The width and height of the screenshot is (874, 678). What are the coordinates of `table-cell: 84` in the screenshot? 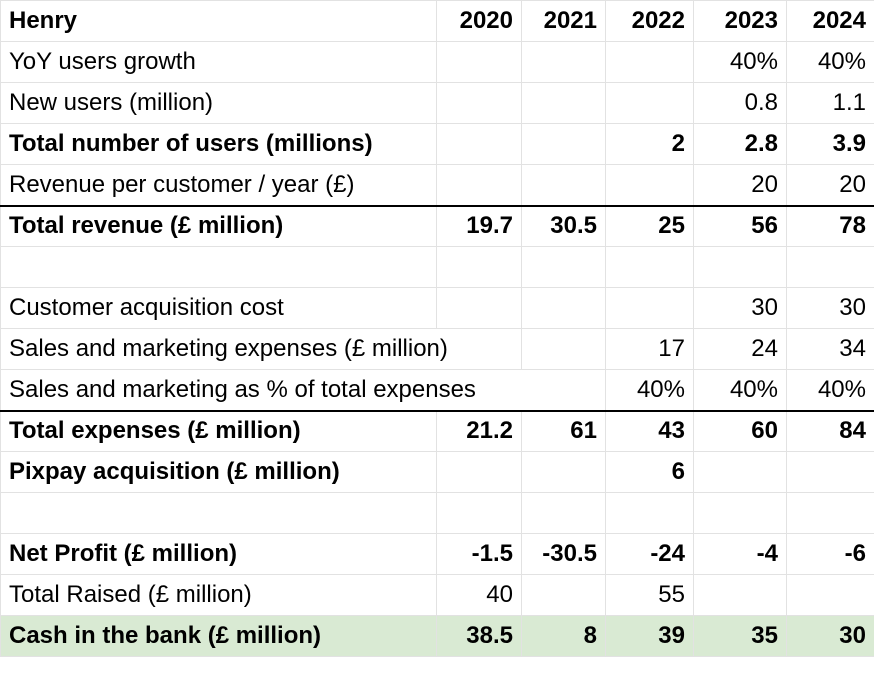 It's located at (830, 430).